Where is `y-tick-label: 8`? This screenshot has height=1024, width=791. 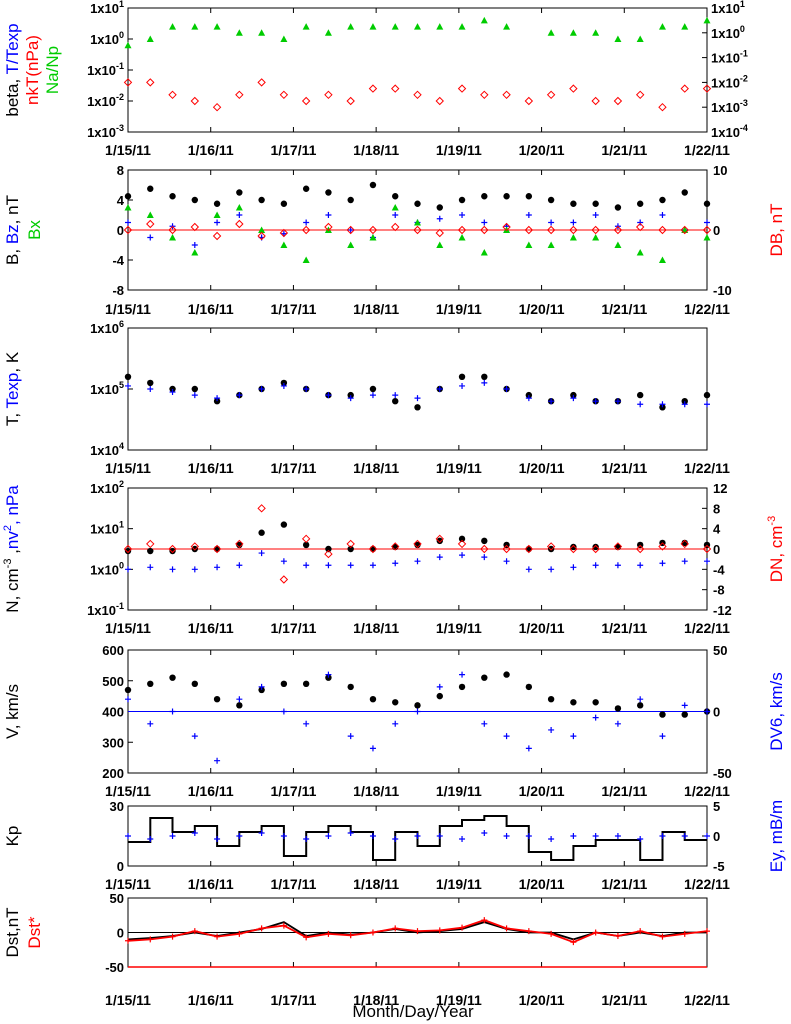
y-tick-label: 8 is located at coordinates (120, 170).